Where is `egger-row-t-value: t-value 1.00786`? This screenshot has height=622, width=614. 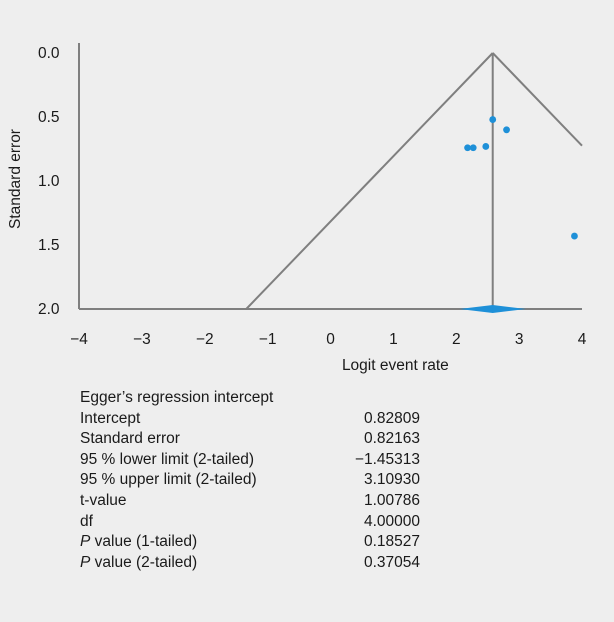
egger-row-t-value: t-value 1.00786 is located at coordinates (250, 501).